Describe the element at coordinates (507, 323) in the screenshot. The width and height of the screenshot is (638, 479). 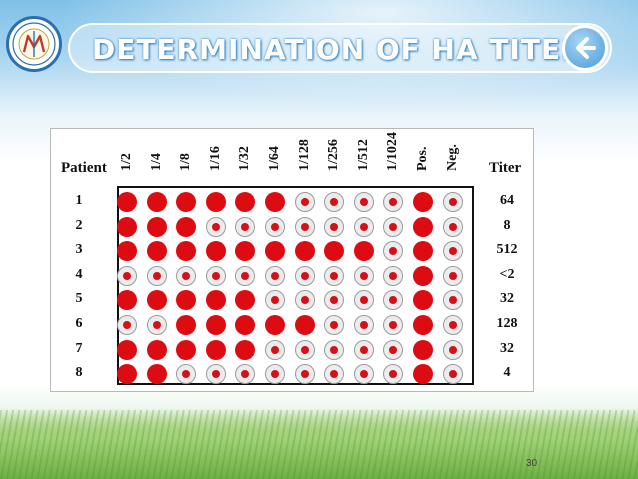
I see `titer-value: 128` at that location.